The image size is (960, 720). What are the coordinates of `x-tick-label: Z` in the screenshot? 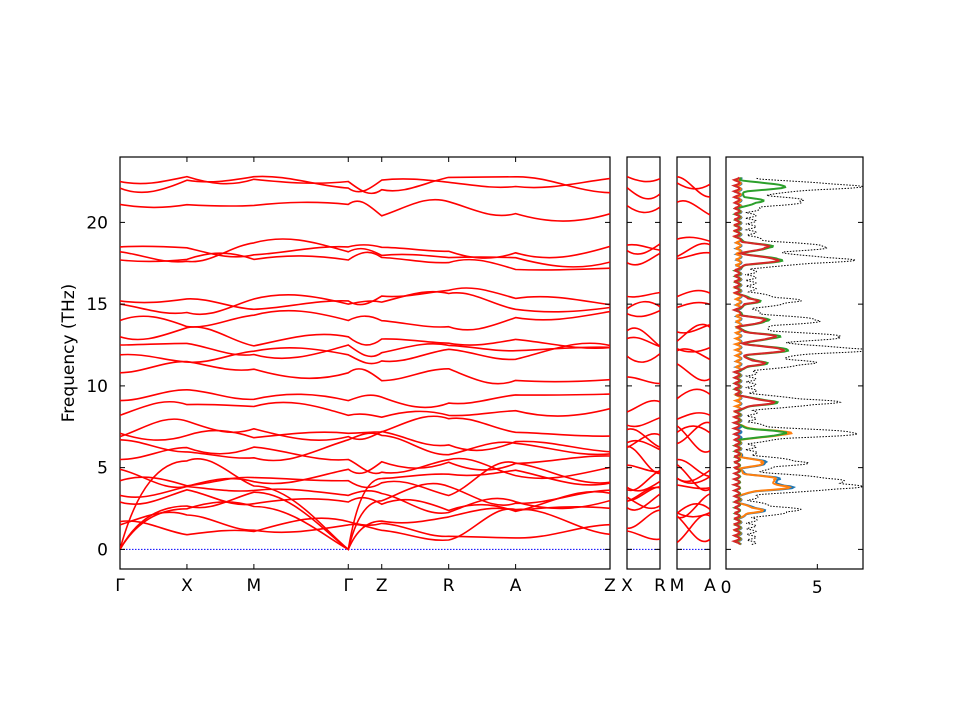 It's located at (382, 586).